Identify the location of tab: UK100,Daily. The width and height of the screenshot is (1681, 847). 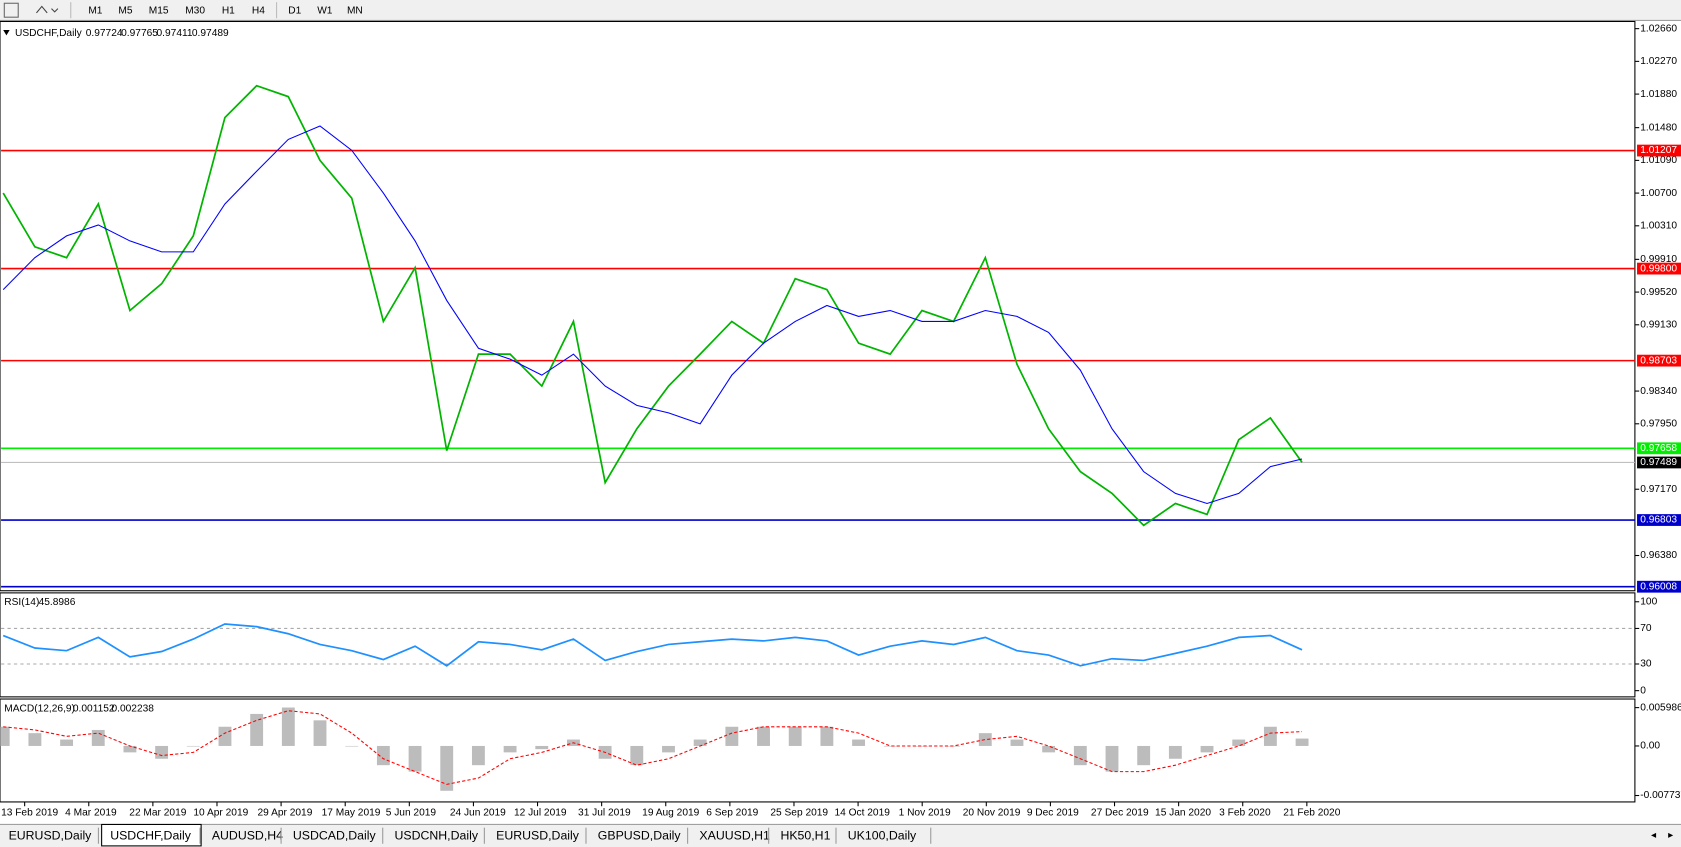
(890, 835).